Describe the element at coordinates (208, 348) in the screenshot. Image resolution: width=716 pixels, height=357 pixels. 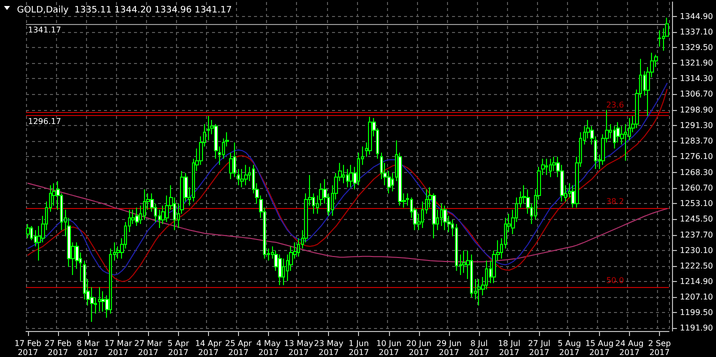
I see `x-tick-label: 14 Apr 2017` at that location.